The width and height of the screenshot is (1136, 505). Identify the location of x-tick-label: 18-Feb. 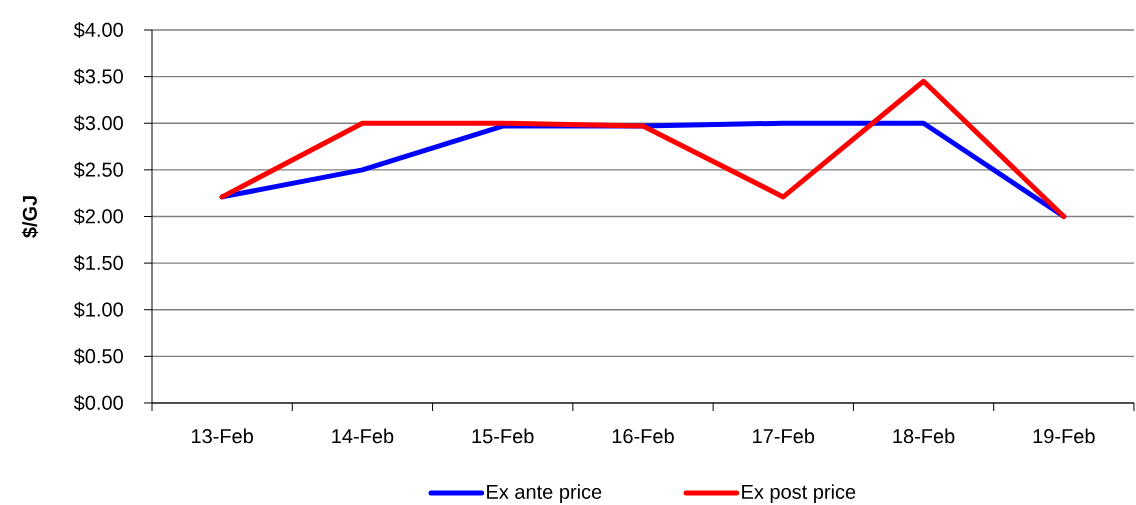
(924, 436).